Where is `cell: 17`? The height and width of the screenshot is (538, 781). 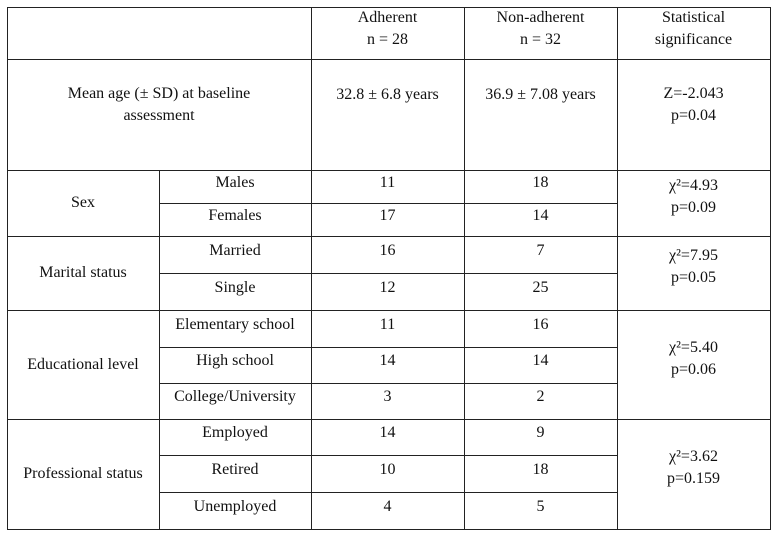
cell: 17 is located at coordinates (387, 215).